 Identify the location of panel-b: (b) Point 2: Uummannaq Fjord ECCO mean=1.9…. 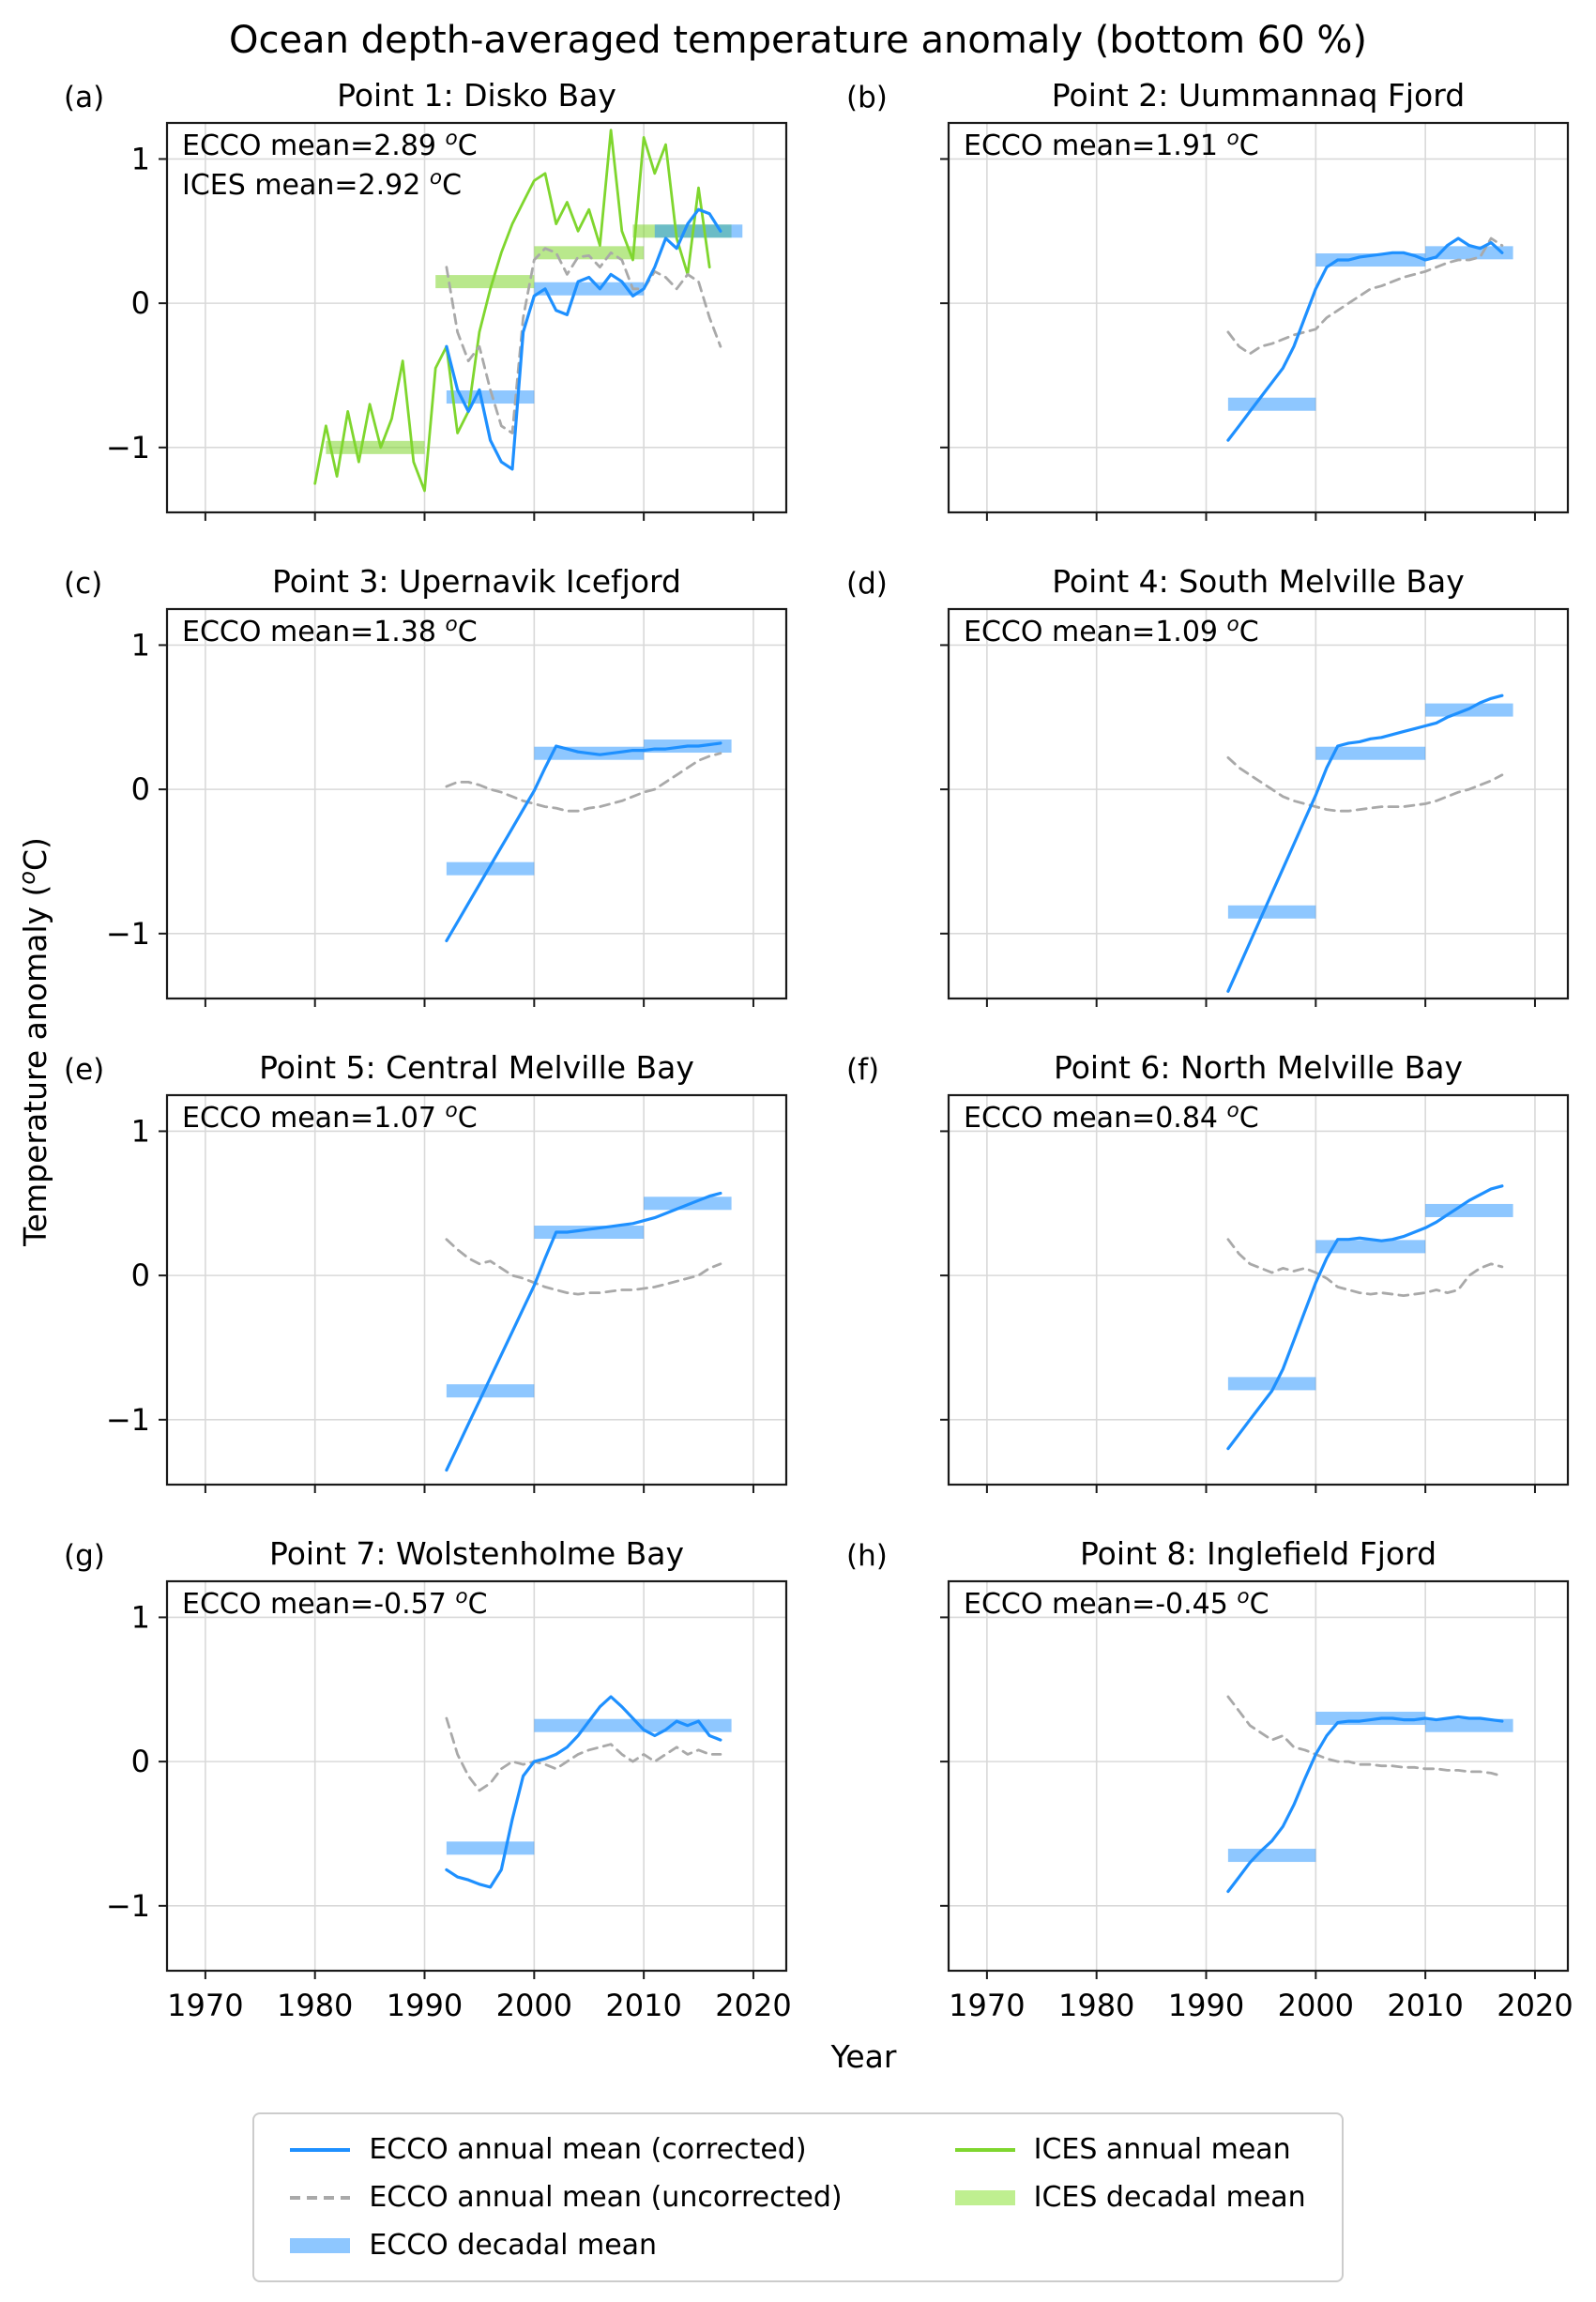
(1202, 301).